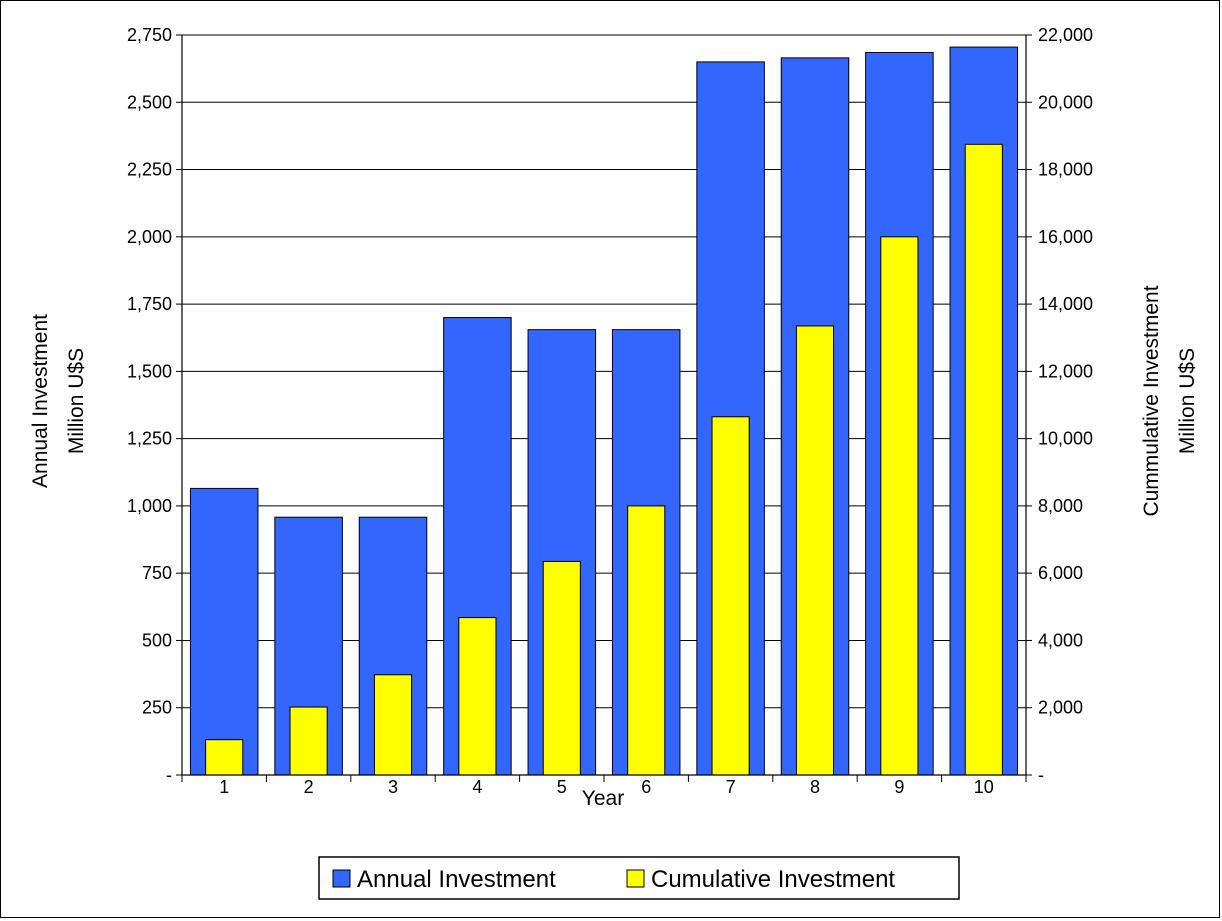 The width and height of the screenshot is (1222, 921). Describe the element at coordinates (1065, 102) in the screenshot. I see `right-y-tick-label: 20,000` at that location.